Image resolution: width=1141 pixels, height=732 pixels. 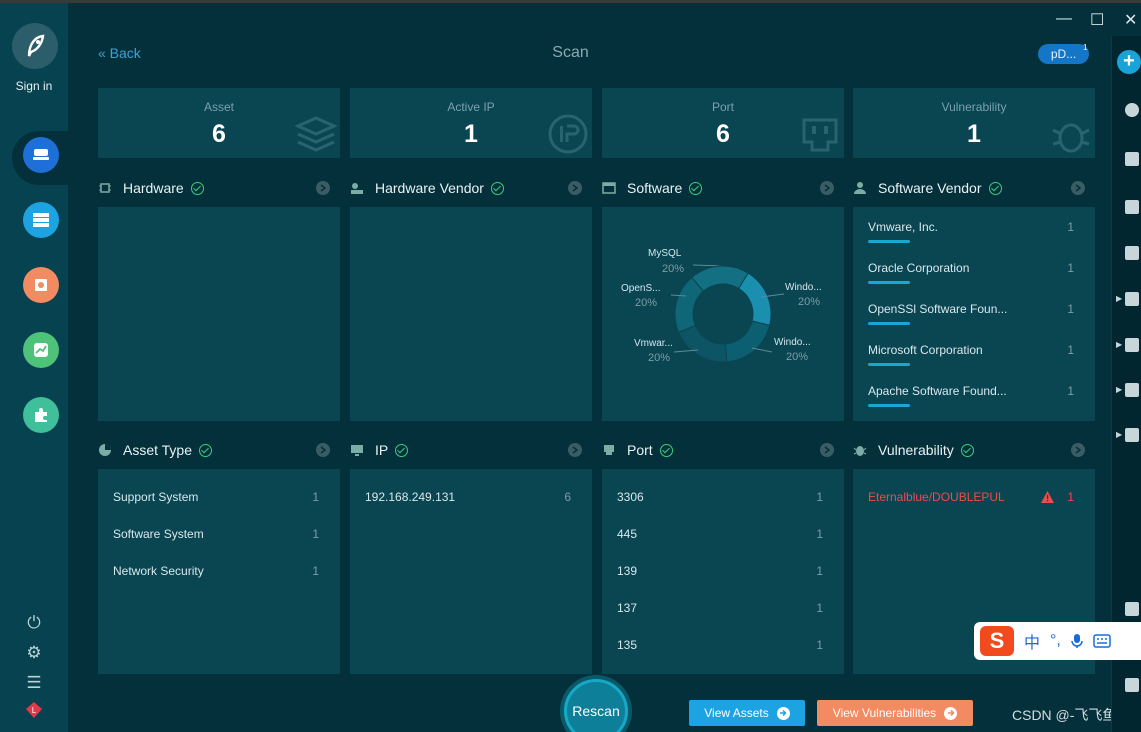 I want to click on menu-icon: ☰, so click(x=34, y=682).